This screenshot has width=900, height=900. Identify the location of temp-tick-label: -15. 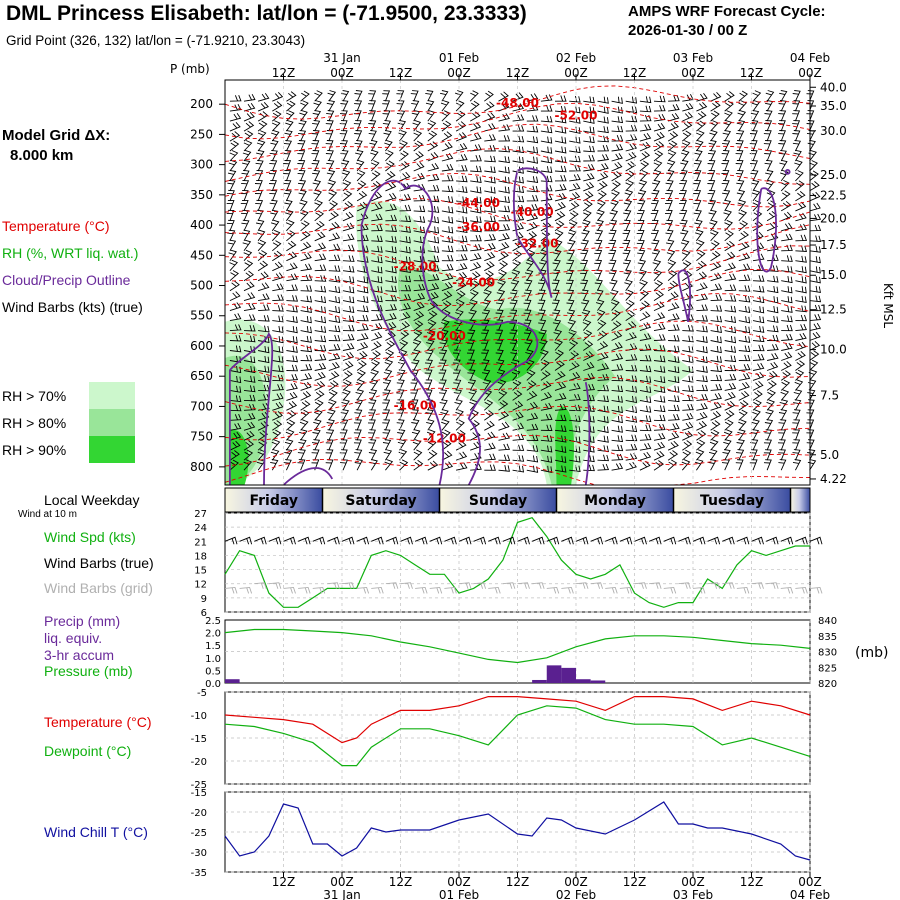
(199, 739).